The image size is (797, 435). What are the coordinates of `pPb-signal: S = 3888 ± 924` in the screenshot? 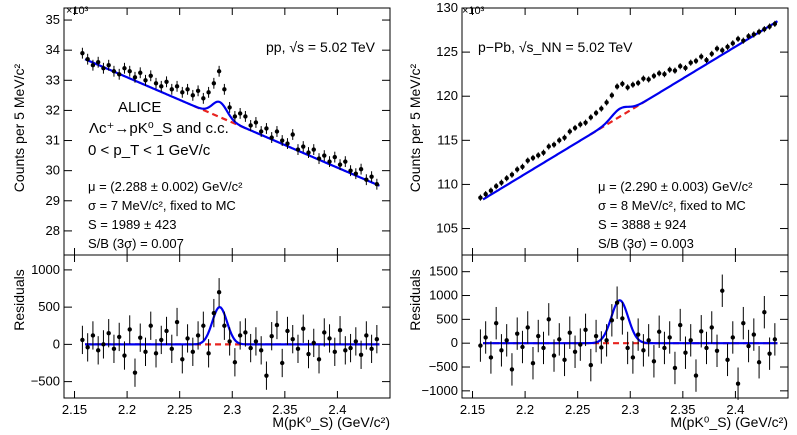 It's located at (642, 224).